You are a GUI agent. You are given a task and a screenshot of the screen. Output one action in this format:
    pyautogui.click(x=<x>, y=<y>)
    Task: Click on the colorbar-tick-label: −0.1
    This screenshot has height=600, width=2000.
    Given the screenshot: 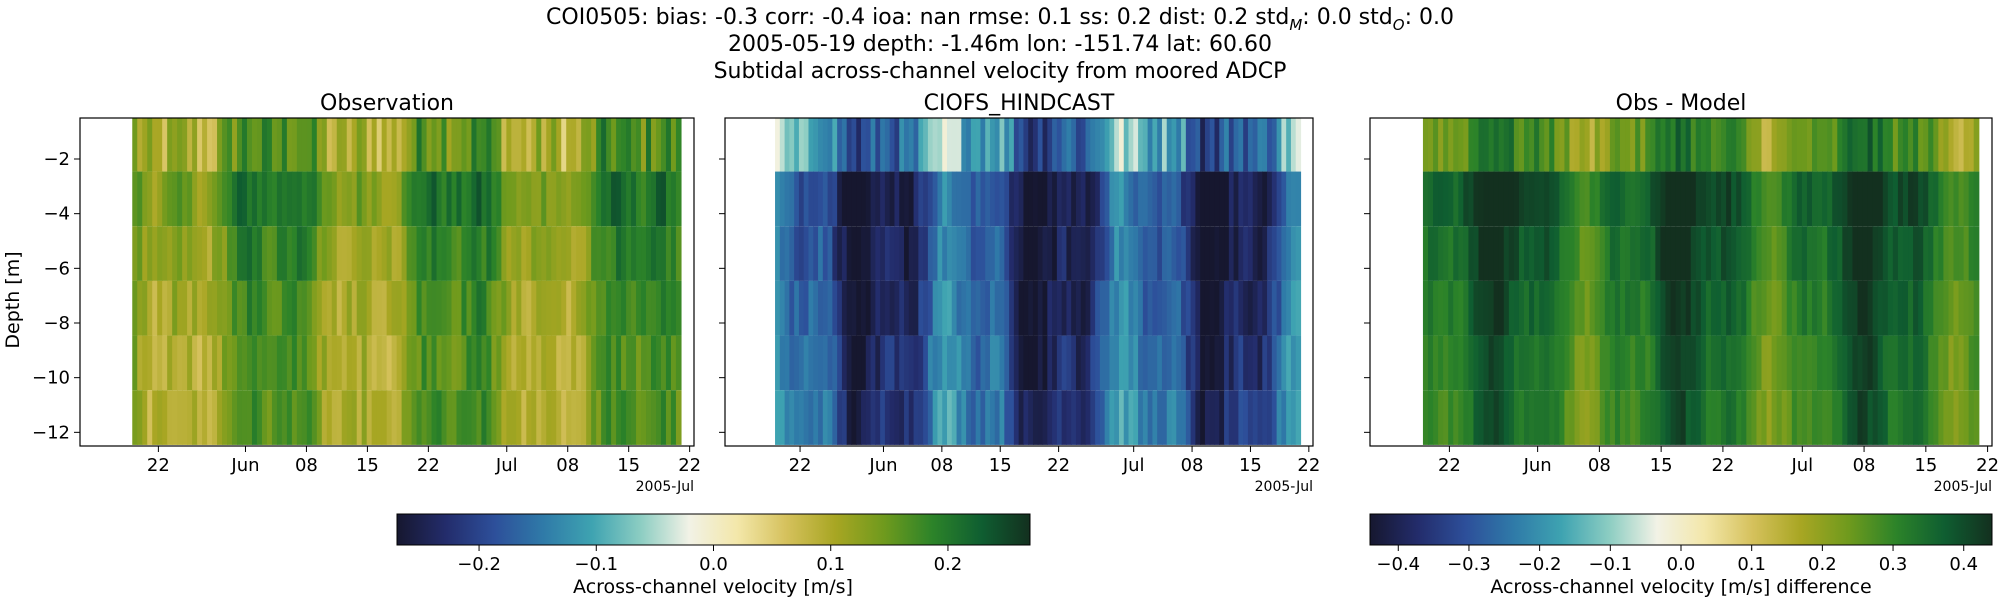 What is the action you would take?
    pyautogui.click(x=1610, y=564)
    